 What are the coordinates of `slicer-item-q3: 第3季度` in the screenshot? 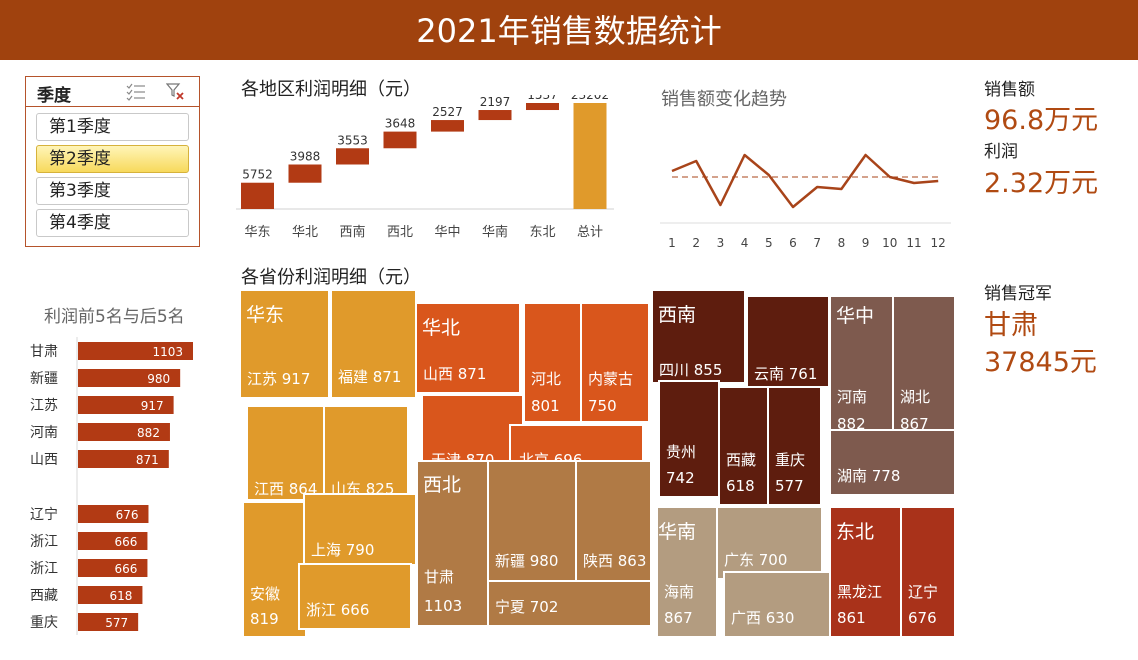 It's located at (112, 191).